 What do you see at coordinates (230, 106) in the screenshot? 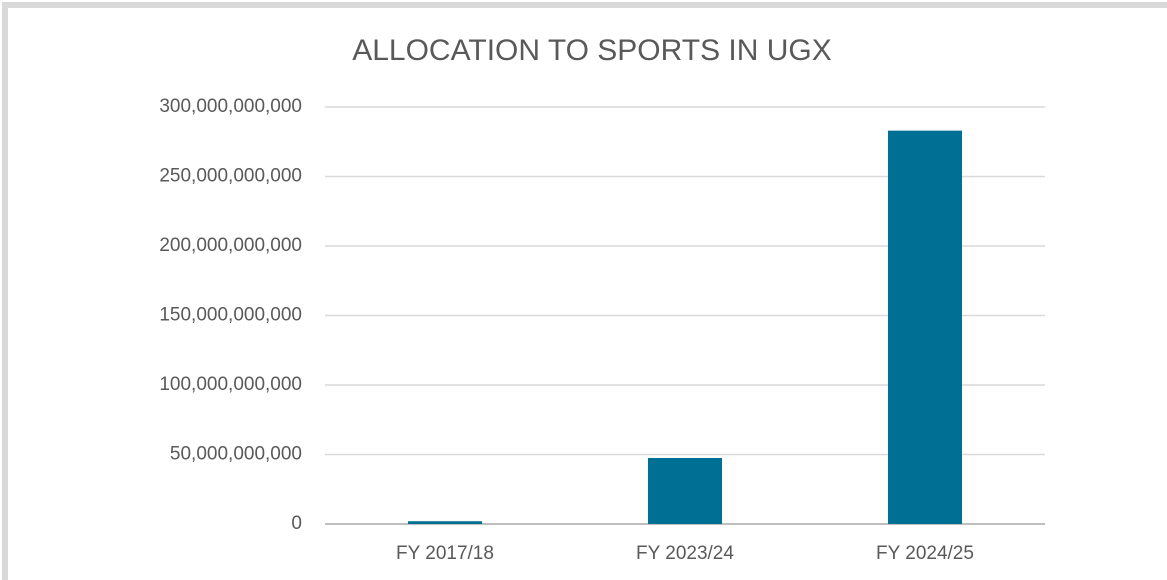
I see `y-tick-label: 300,000,000,000` at bounding box center [230, 106].